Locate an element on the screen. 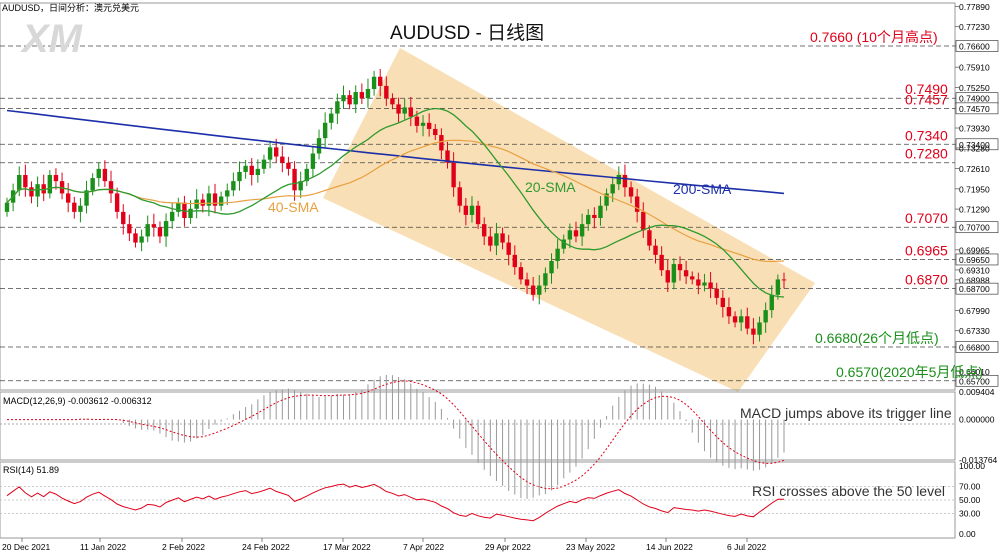 The image size is (1000, 554). rsi-title: RSI(14) 51.89 is located at coordinates (31, 470).